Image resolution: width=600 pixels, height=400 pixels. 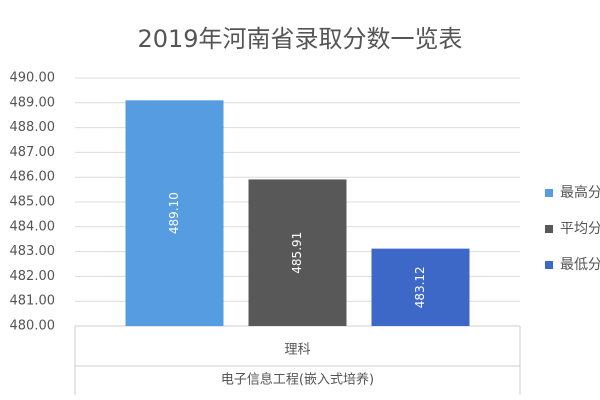 I want to click on y-tick-label: 480.00, so click(x=33, y=326).